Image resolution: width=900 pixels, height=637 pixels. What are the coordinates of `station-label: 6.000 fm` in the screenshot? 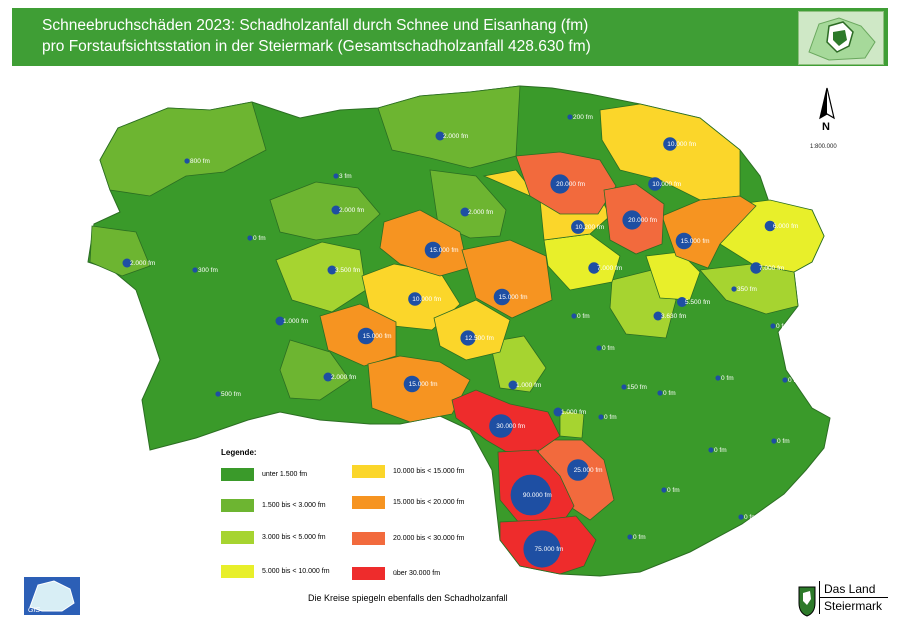 It's located at (785, 226).